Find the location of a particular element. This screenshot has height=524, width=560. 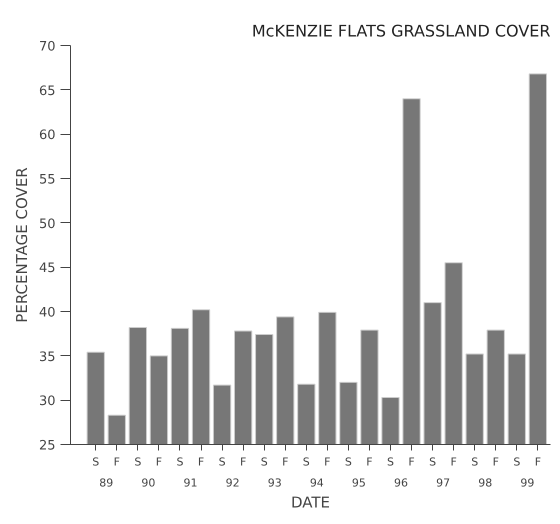

y-tick-label: 55 is located at coordinates (47, 180).